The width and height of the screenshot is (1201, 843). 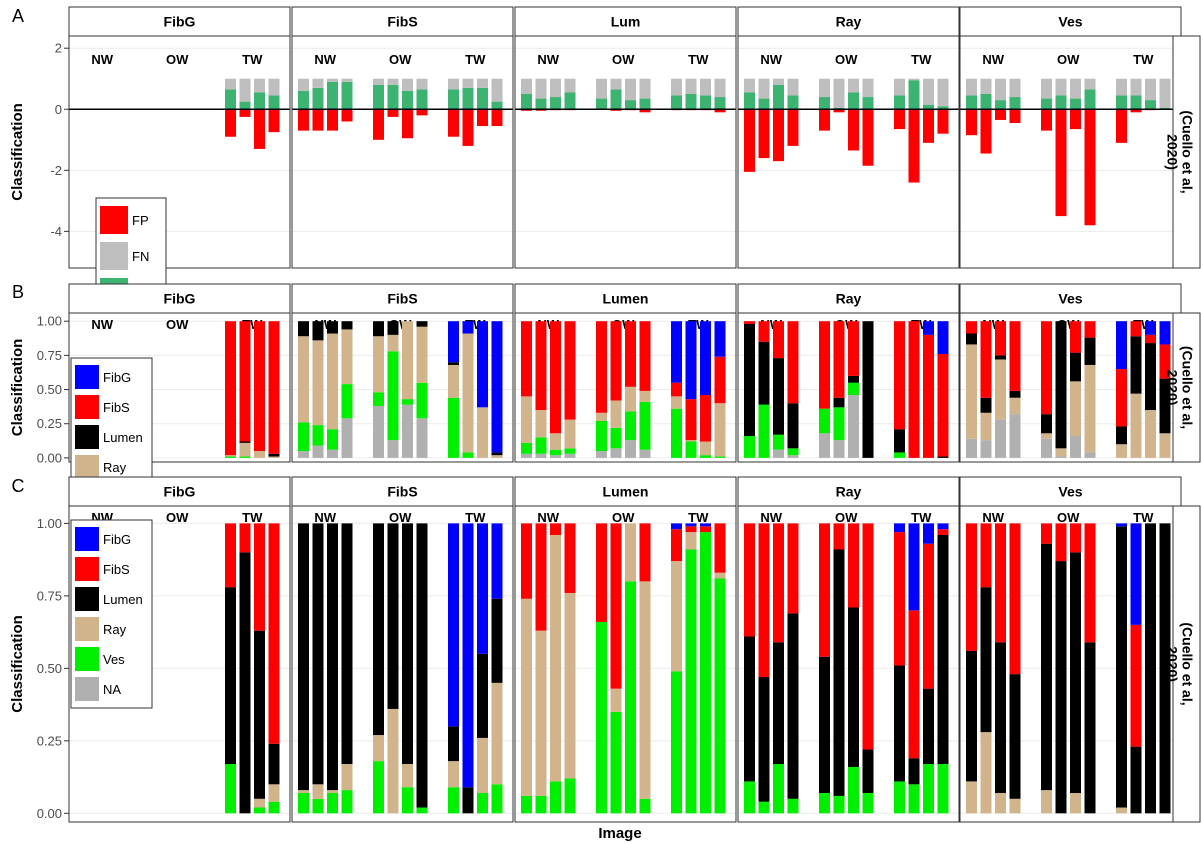 What do you see at coordinates (87, 569) in the screenshot?
I see `legend-key-fibs` at bounding box center [87, 569].